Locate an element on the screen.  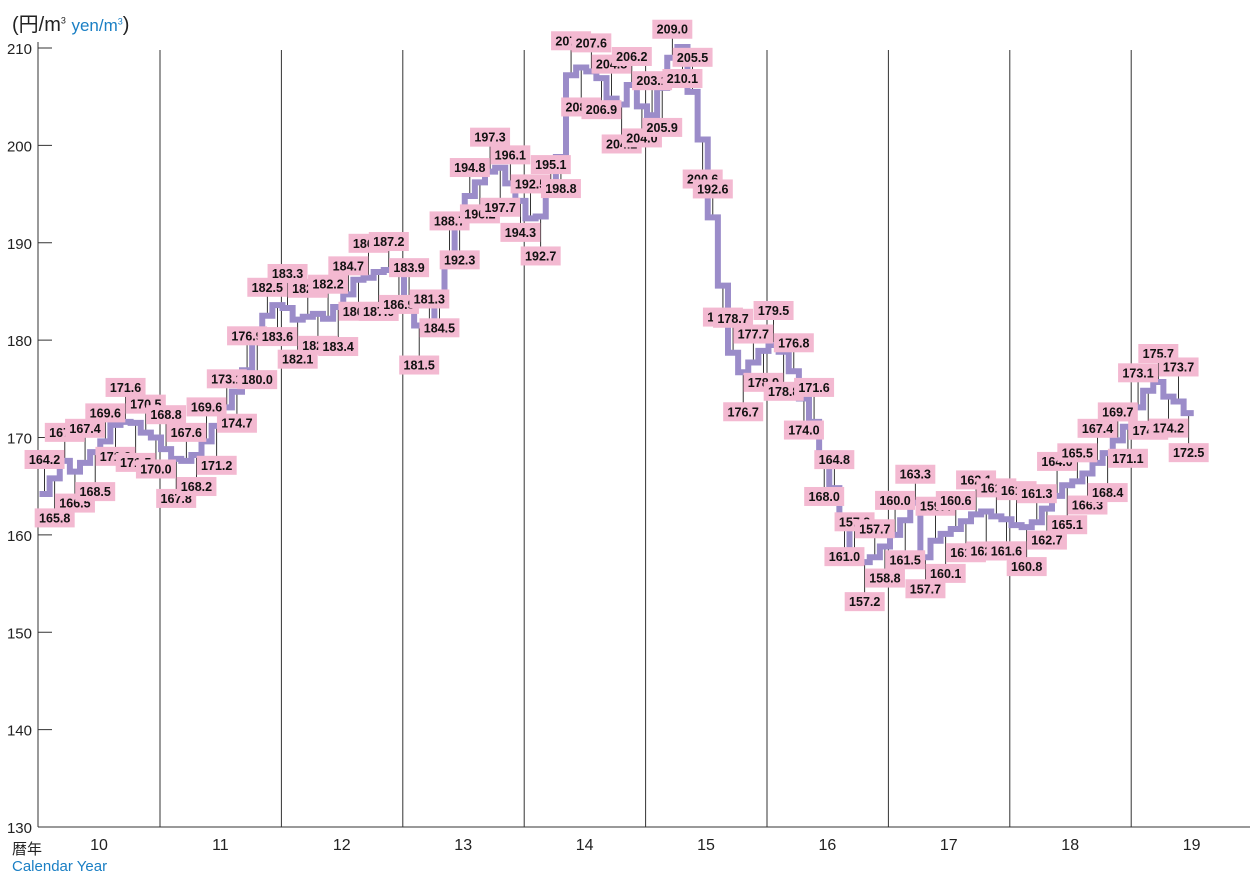
y-unit-jp-sup: 3 is located at coordinates (63, 20).